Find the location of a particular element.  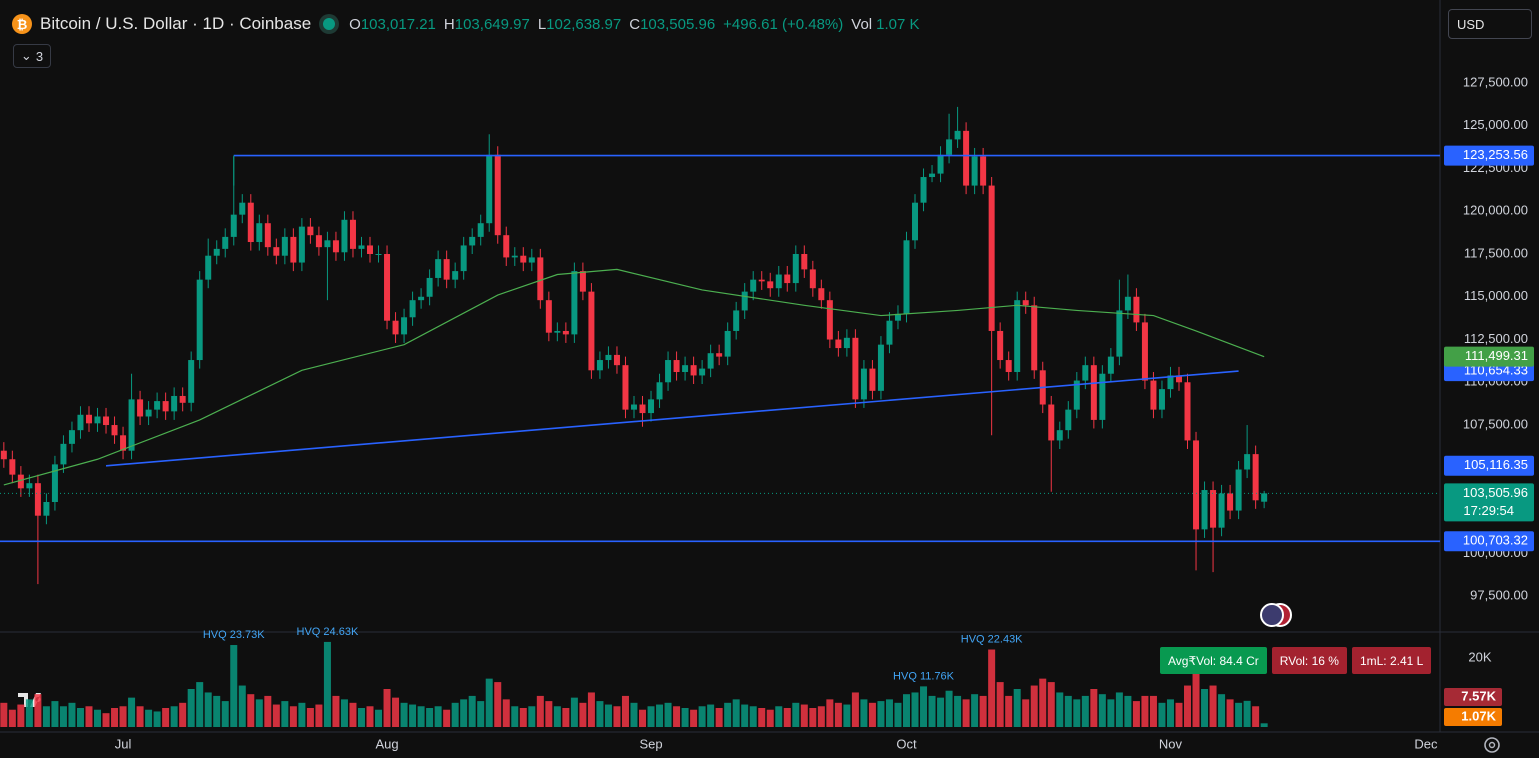

settings-icon is located at coordinates (1492, 745).